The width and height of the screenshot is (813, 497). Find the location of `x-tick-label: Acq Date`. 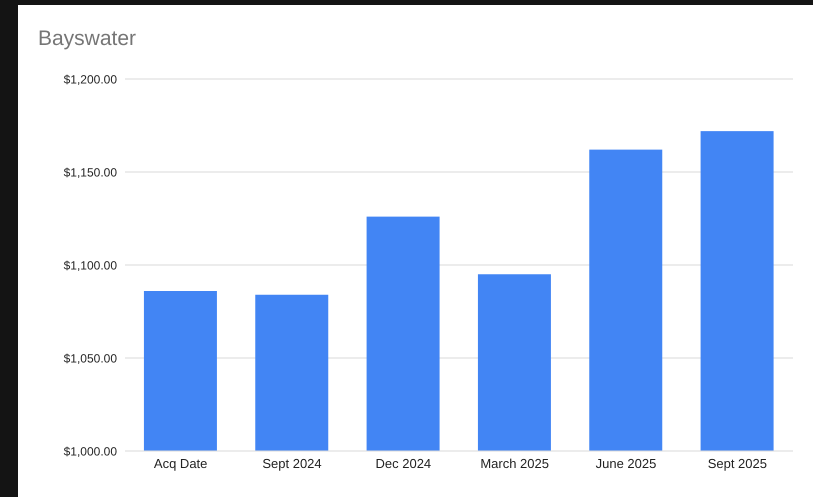

x-tick-label: Acq Date is located at coordinates (181, 464).